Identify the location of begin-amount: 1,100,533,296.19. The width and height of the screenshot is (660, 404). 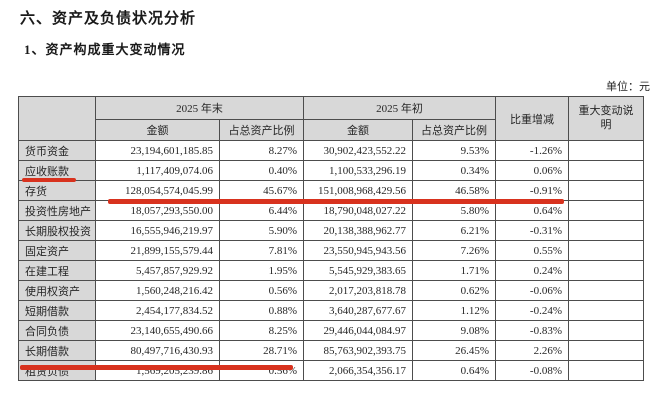
(358, 170).